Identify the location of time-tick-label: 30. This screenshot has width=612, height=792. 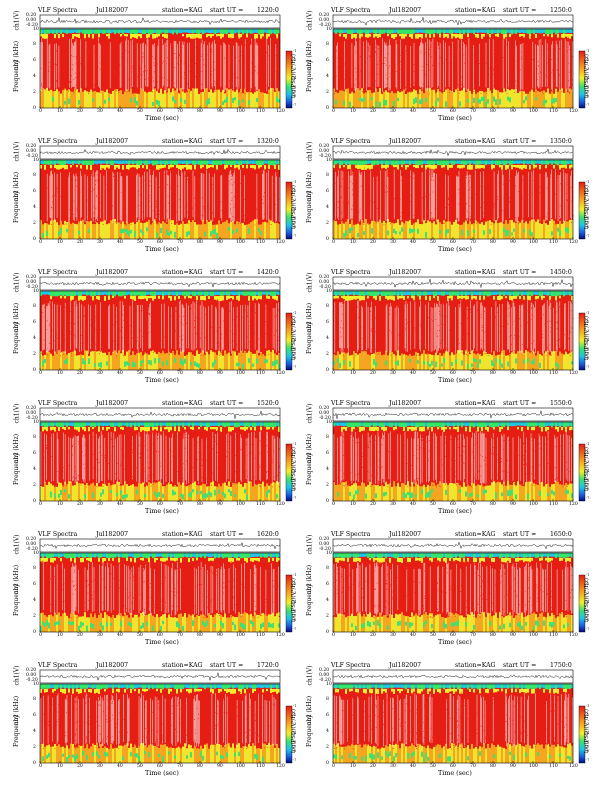
(100, 504).